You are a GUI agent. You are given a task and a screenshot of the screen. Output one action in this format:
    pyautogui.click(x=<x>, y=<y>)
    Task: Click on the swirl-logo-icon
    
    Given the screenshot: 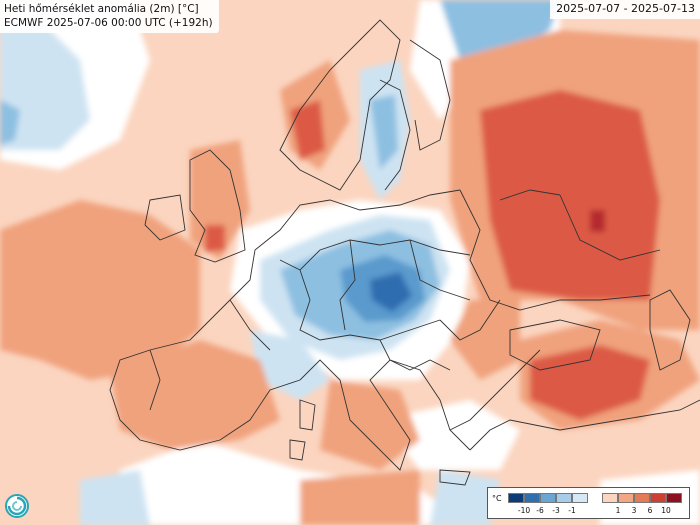 What is the action you would take?
    pyautogui.click(x=17, y=506)
    